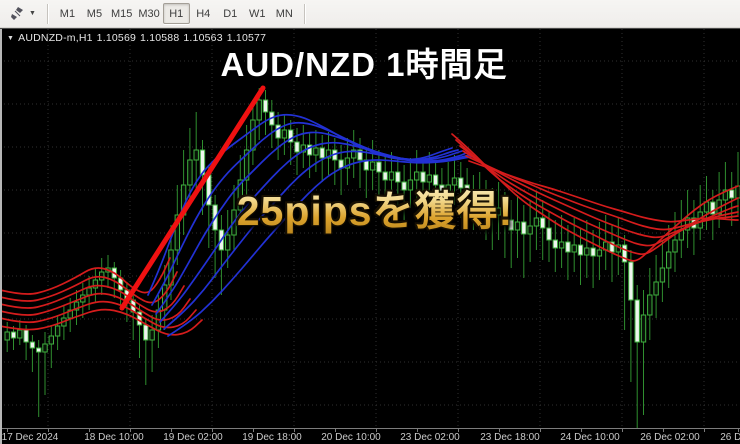  What do you see at coordinates (67, 13) in the screenshot?
I see `timeframe-button-m1: M1` at bounding box center [67, 13].